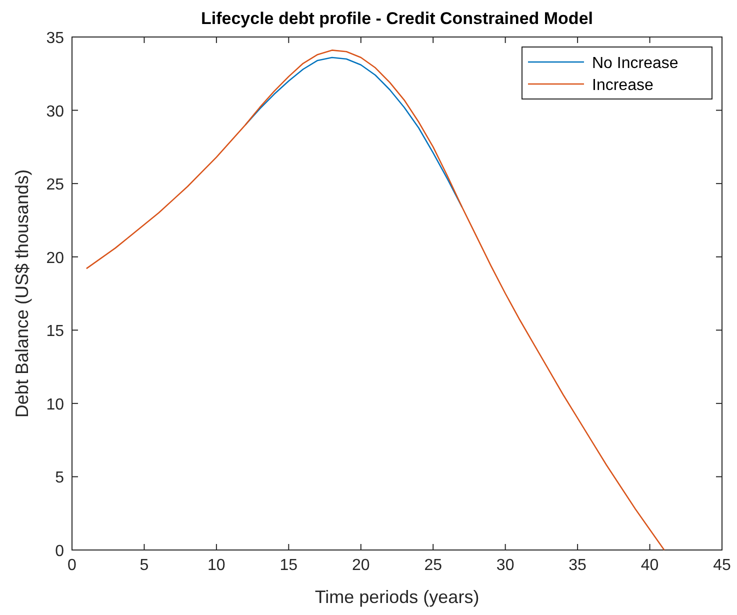 The width and height of the screenshot is (737, 615). I want to click on x-tick-label: 5, so click(144, 565).